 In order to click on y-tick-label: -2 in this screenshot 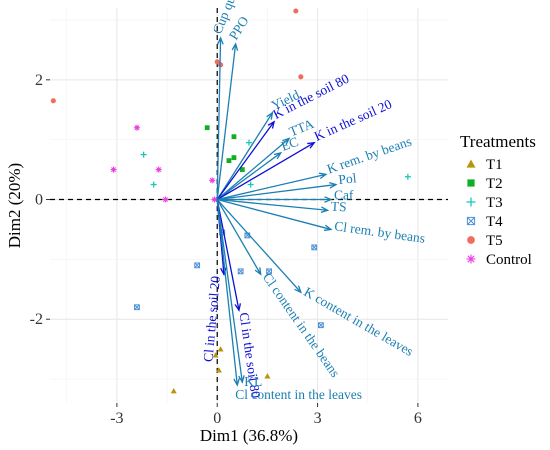, I will do `click(36, 319)`.